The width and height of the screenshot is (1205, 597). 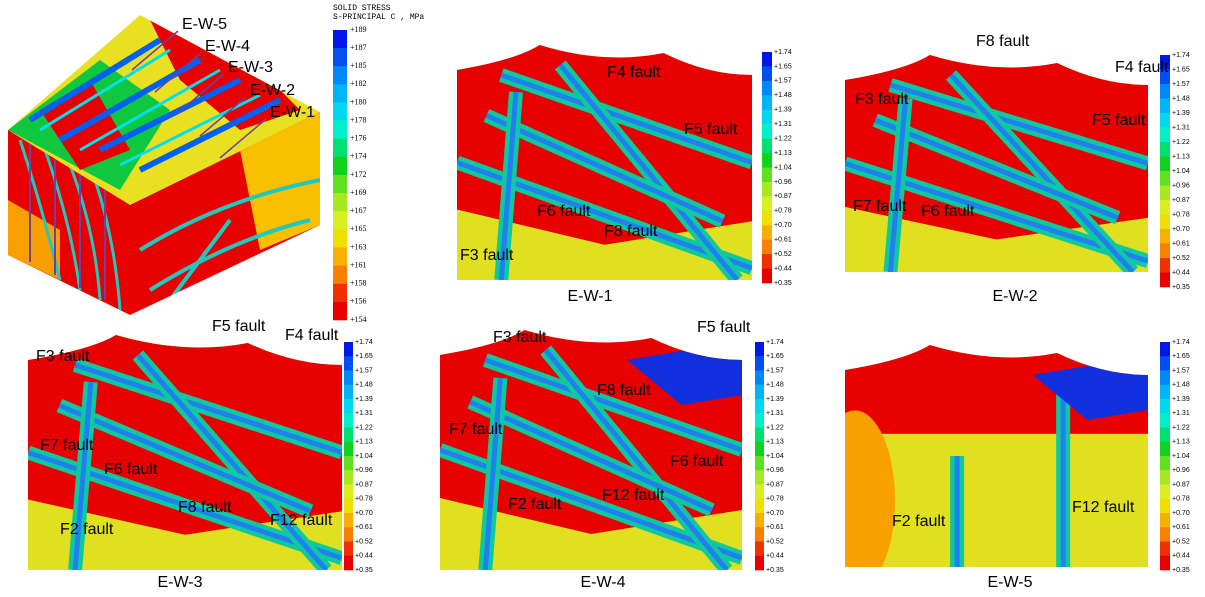 I want to click on colorbar-tick-label: +1.65, so click(x=783, y=66).